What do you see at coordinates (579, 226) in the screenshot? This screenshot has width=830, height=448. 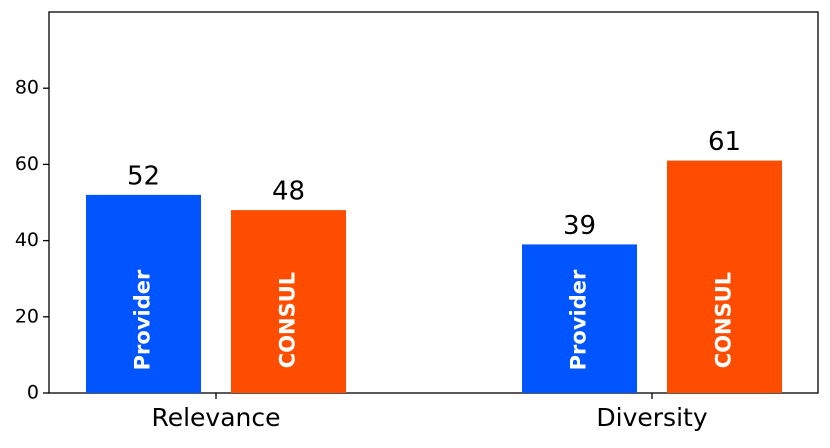 I see `value-label: 39` at bounding box center [579, 226].